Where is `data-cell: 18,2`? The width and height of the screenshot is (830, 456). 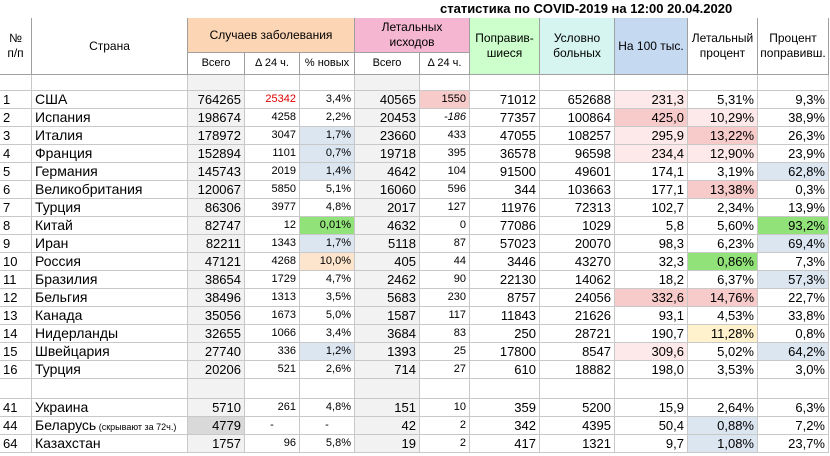 data-cell: 18,2 is located at coordinates (651, 280).